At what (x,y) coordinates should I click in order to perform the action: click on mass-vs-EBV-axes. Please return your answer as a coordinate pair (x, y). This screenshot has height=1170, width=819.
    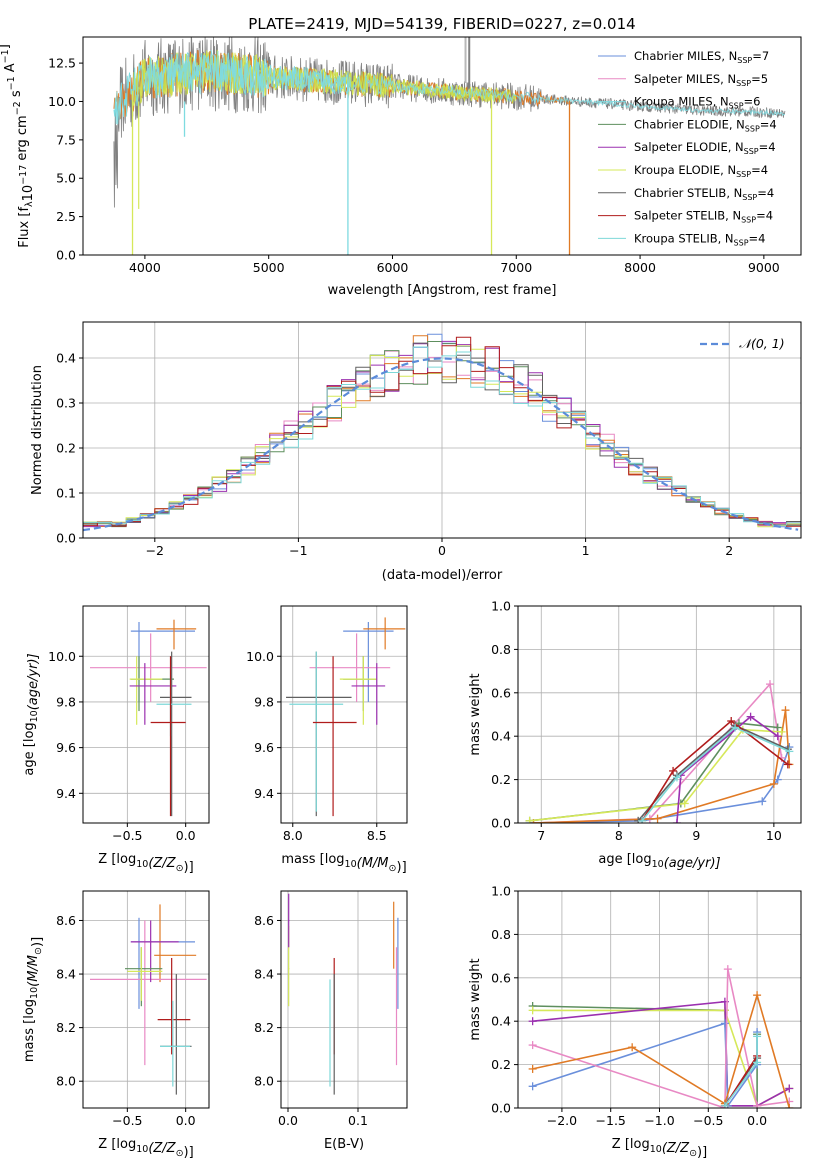
    Looking at the image, I should click on (344, 999).